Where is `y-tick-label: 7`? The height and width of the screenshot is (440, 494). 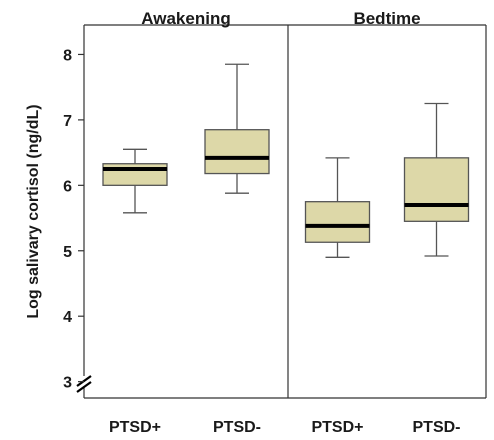 y-tick-label: 7 is located at coordinates (67, 121).